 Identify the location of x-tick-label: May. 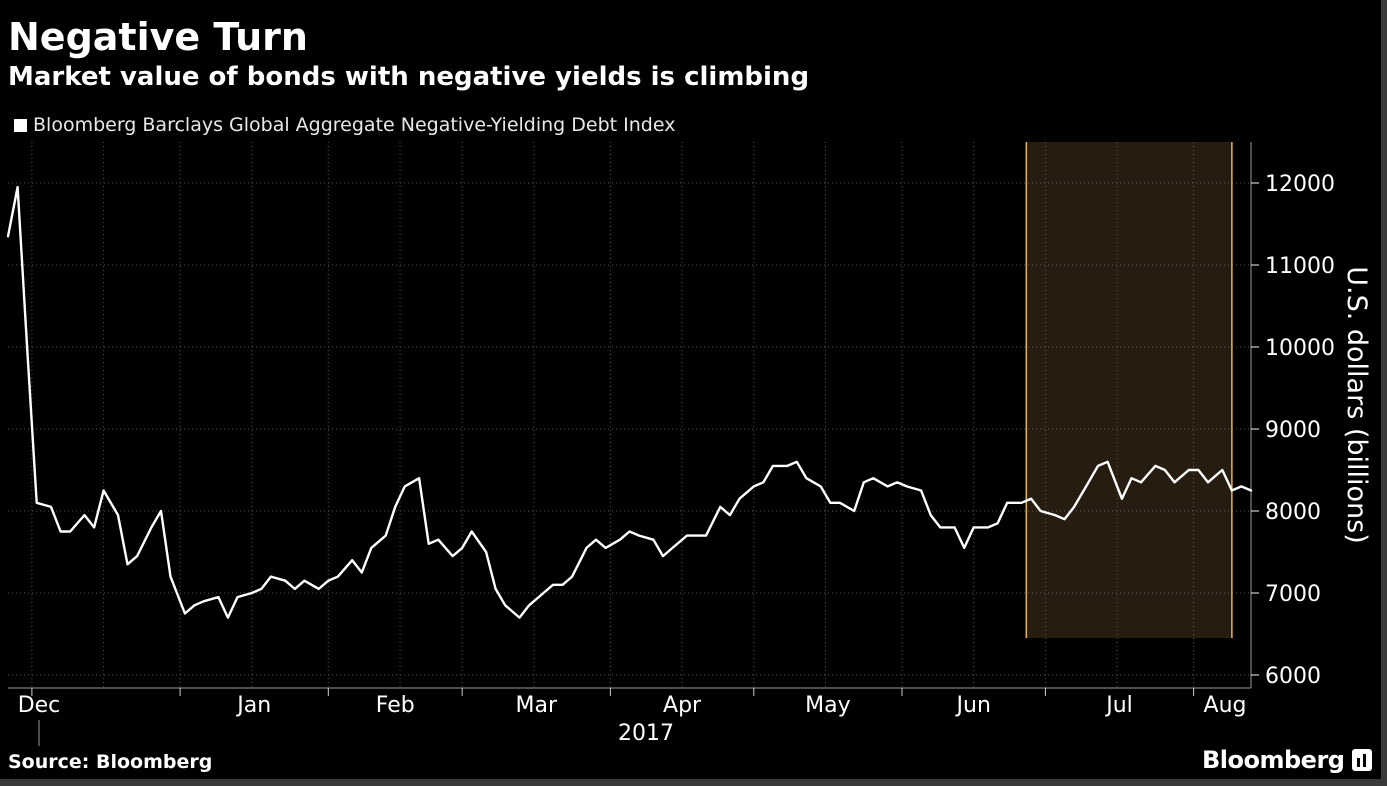
(827, 705).